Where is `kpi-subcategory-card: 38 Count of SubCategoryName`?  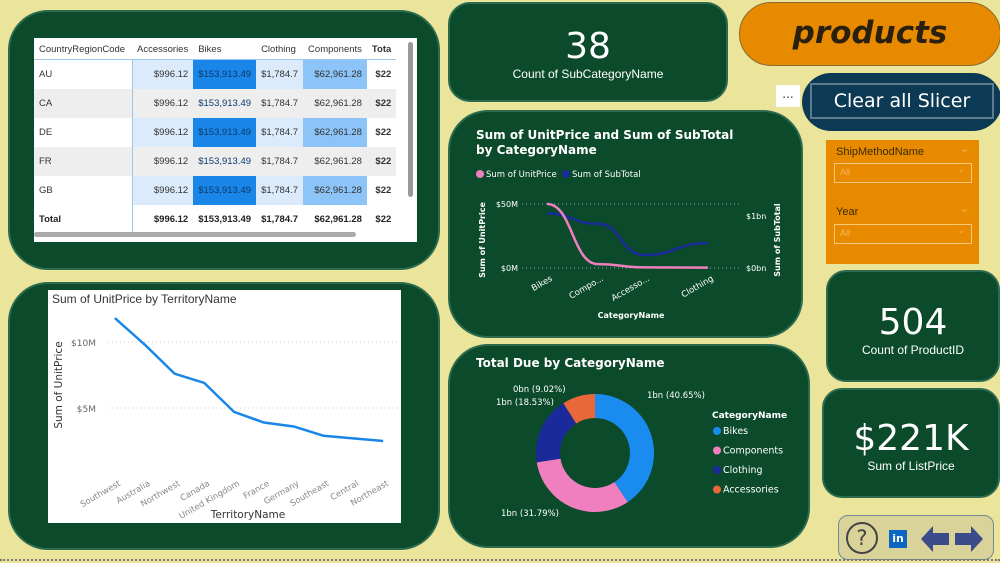
kpi-subcategory-card: 38 Count of SubCategoryName is located at coordinates (588, 52).